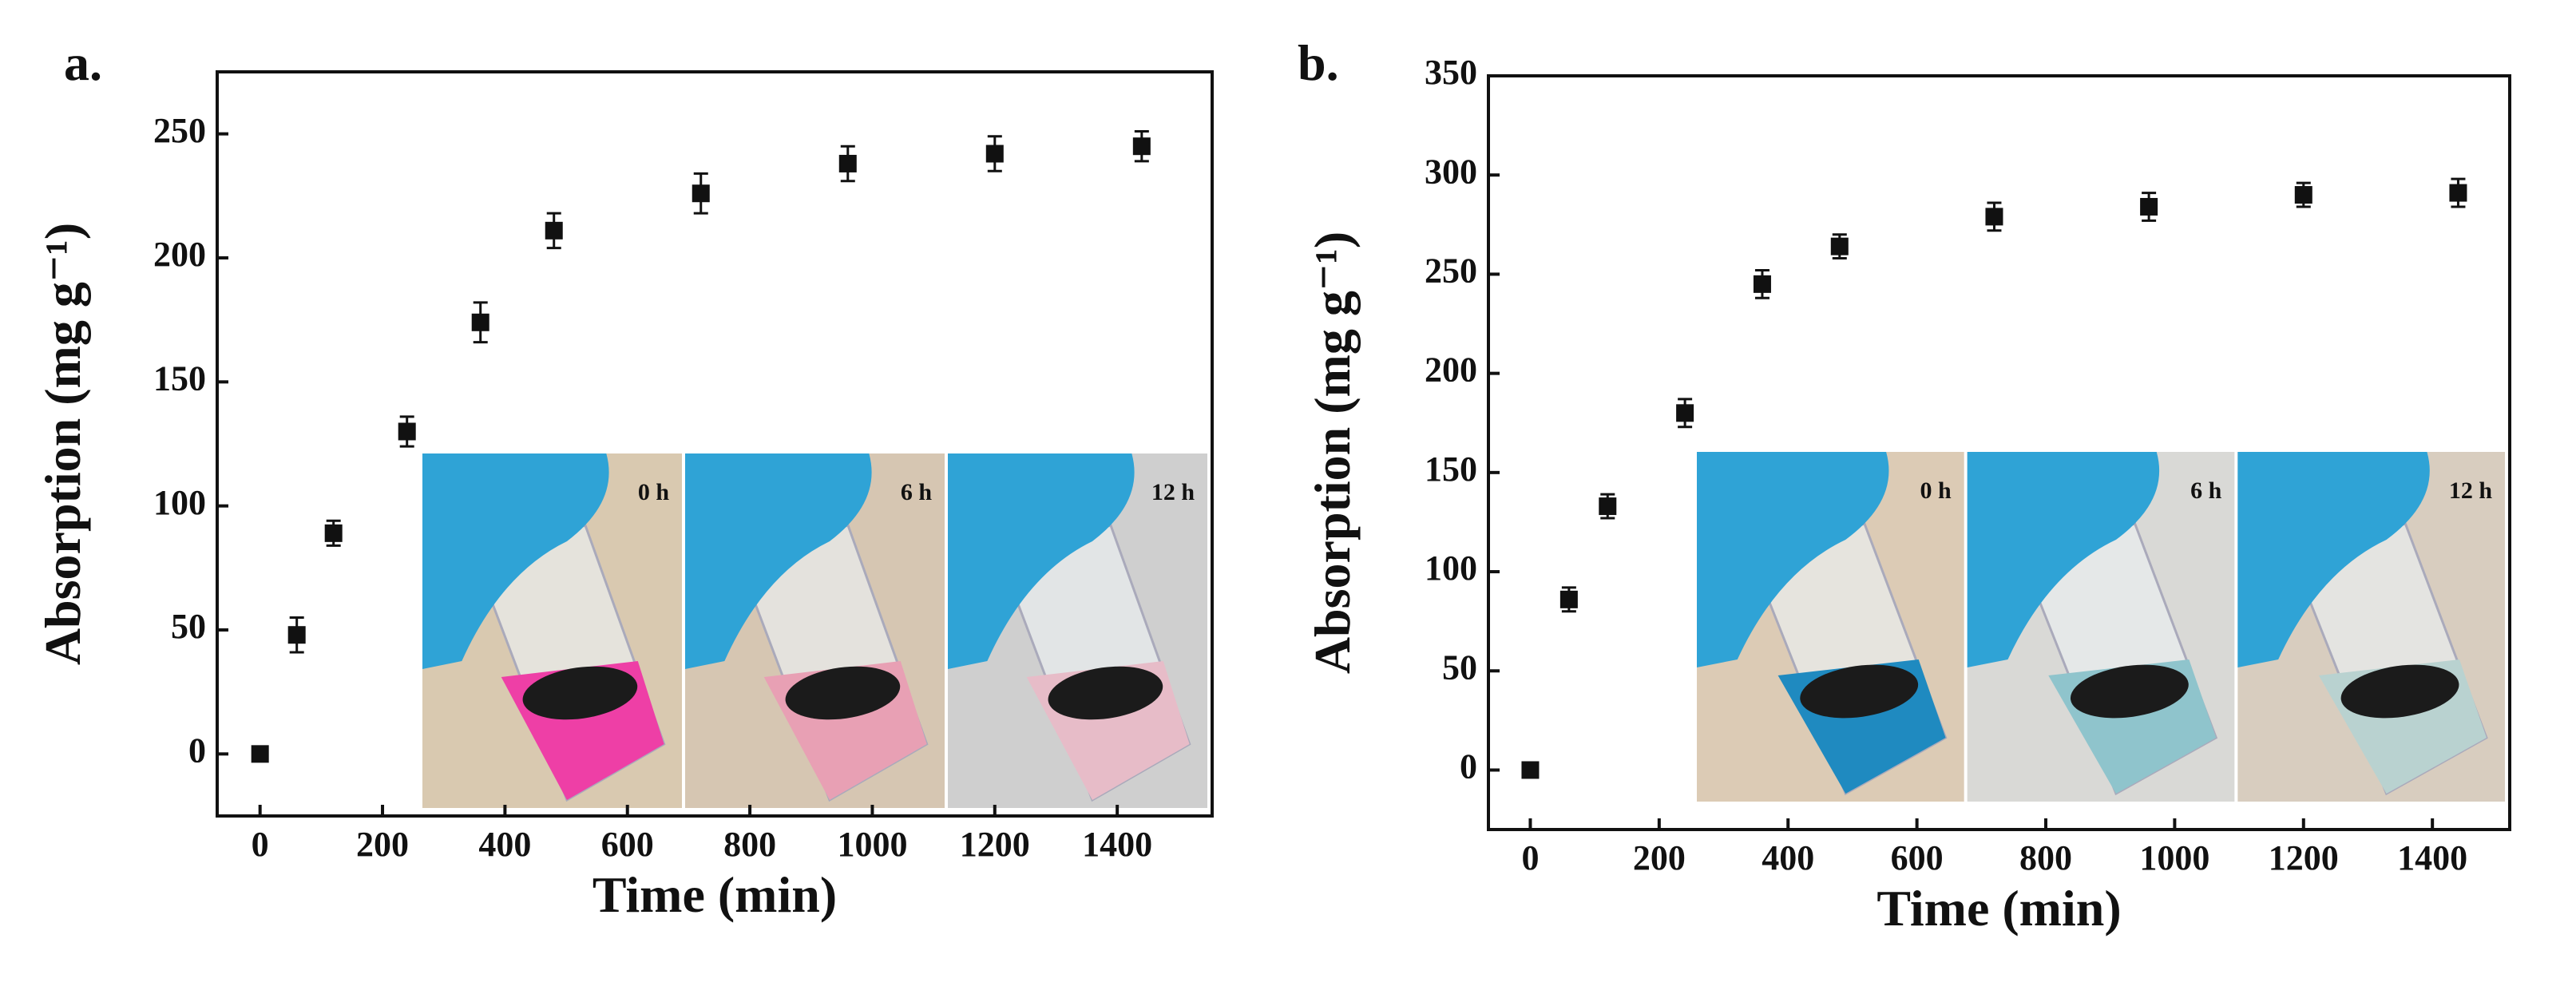  What do you see at coordinates (1451, 171) in the screenshot?
I see `y-tick-label: 300` at bounding box center [1451, 171].